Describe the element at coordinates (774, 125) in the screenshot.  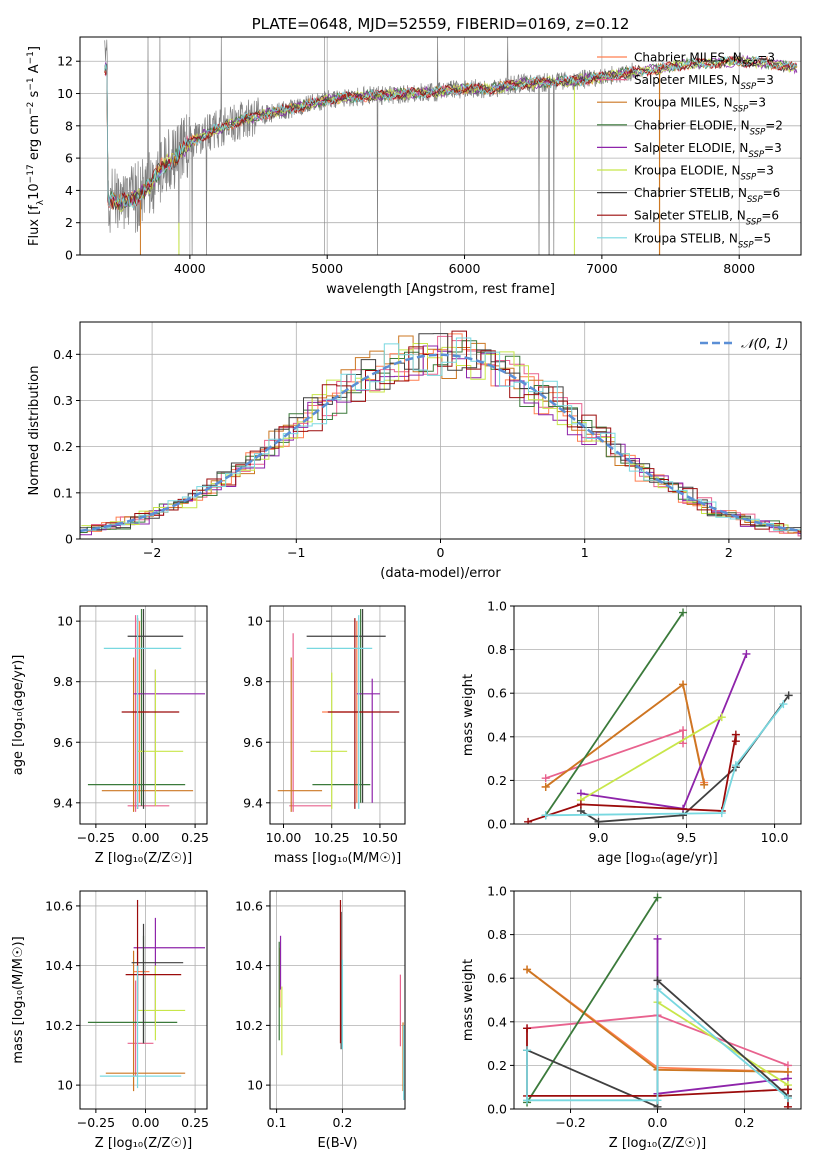
I see `legend-entry-tail: =2` at that location.